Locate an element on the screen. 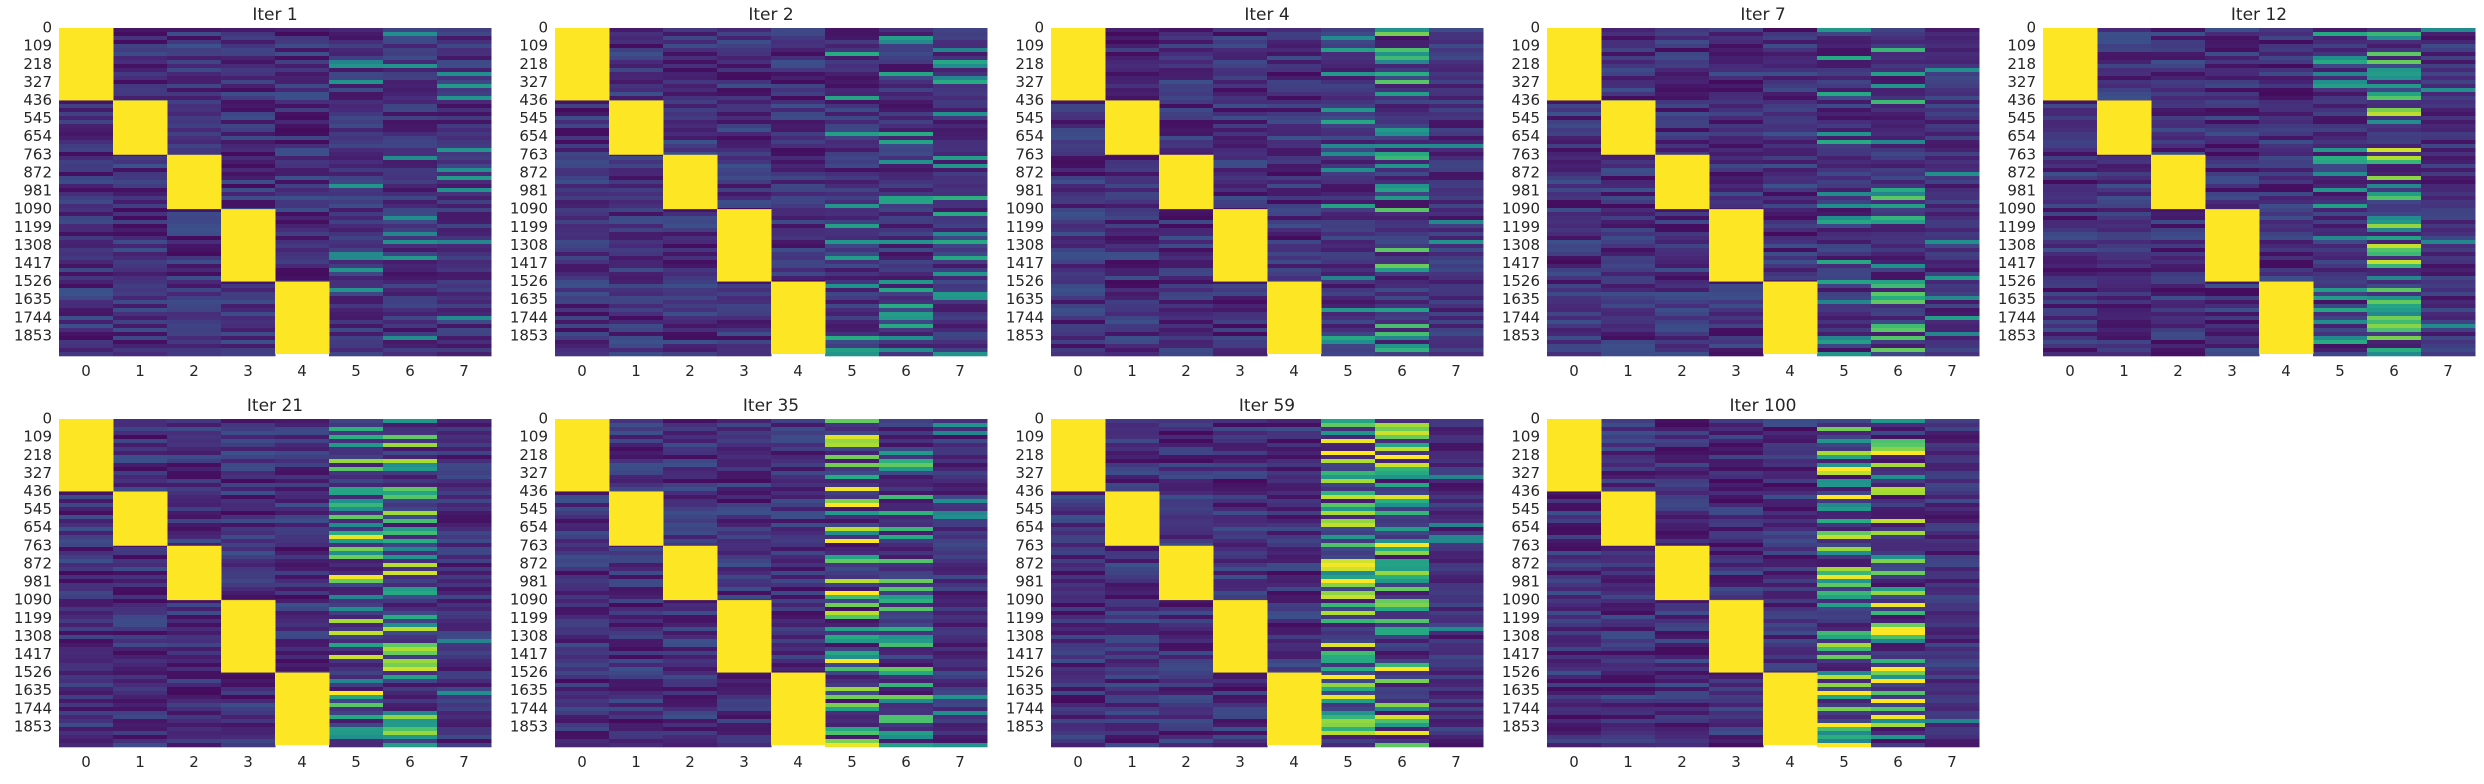 The width and height of the screenshot is (2484, 784). y-tick-label: 981 is located at coordinates (533, 191).